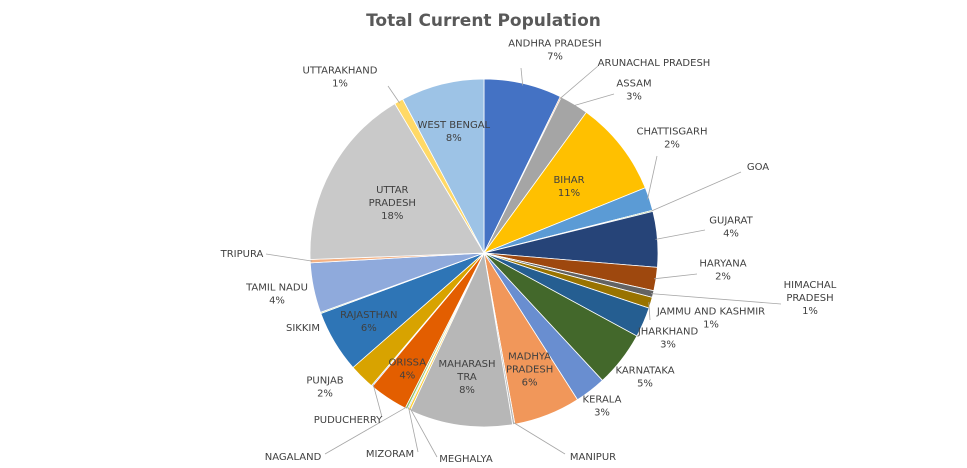  What do you see at coordinates (696, 191) in the screenshot?
I see `leader-line-goa` at bounding box center [696, 191].